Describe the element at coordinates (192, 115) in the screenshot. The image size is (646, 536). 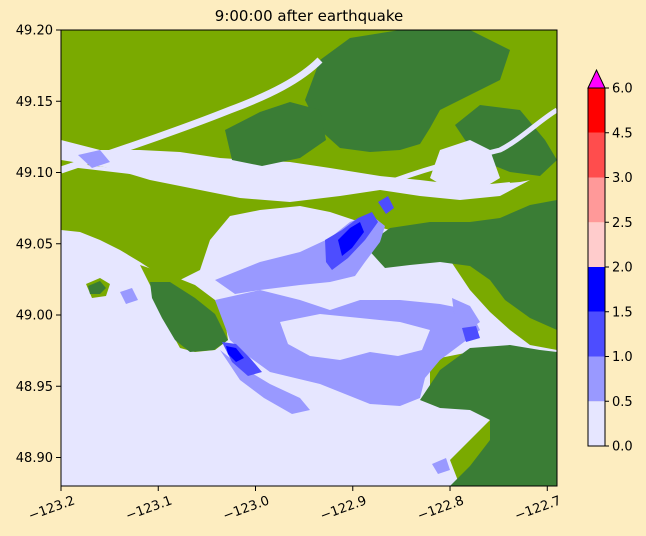
I see `river-channel` at that location.